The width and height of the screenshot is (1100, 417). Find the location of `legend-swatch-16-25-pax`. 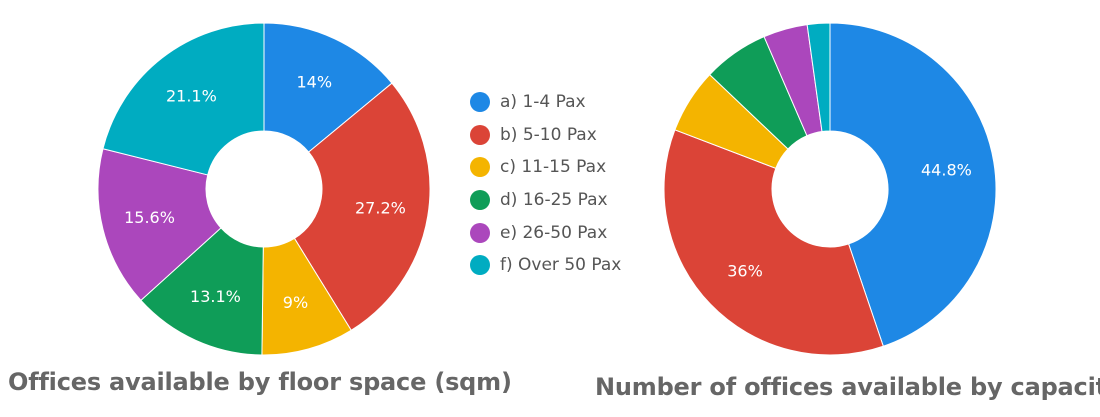

legend-swatch-16-25-pax is located at coordinates (480, 200).